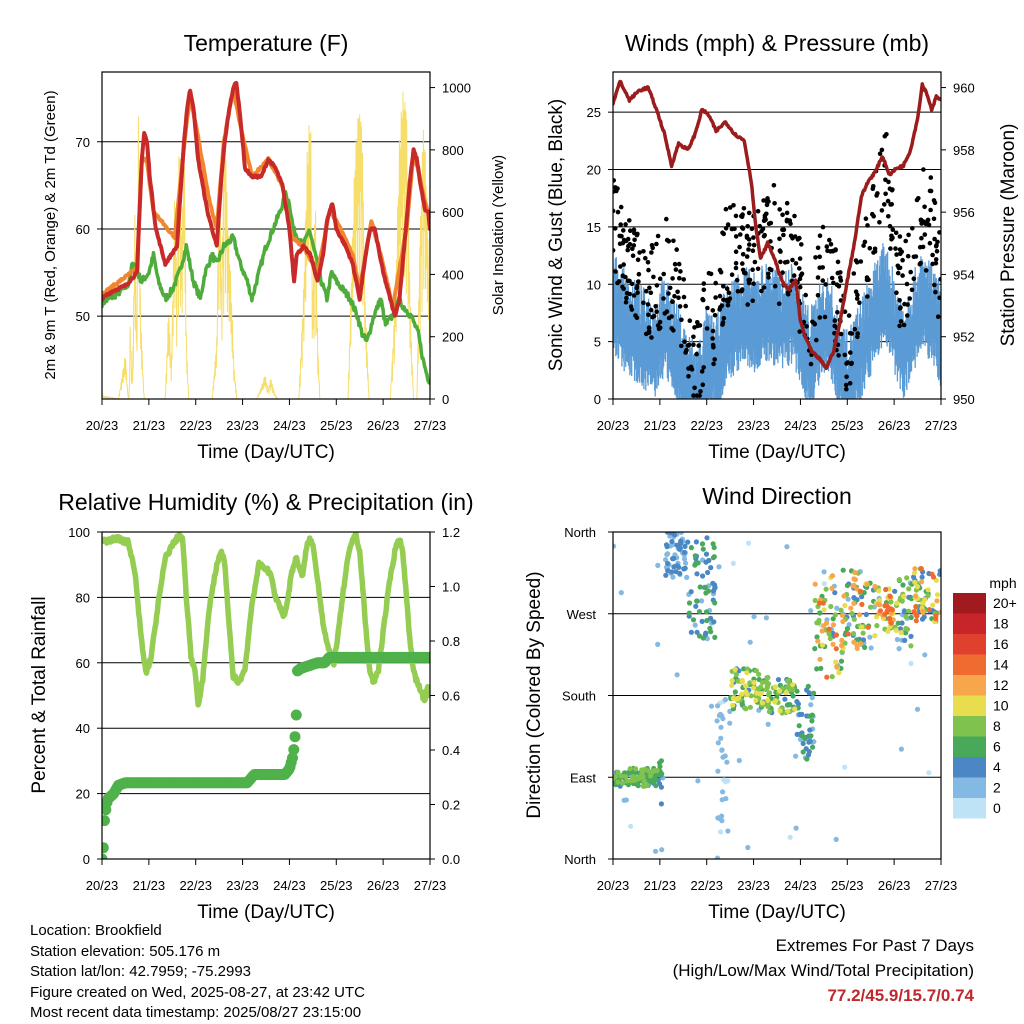 This screenshot has height=1024, width=1024. Describe the element at coordinates (453, 150) in the screenshot. I see `y-right-tick-label: 800` at that location.